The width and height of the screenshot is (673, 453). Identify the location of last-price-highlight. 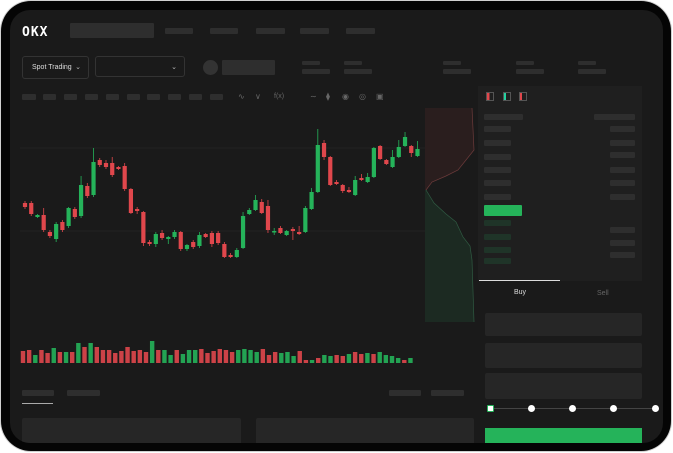
(503, 210).